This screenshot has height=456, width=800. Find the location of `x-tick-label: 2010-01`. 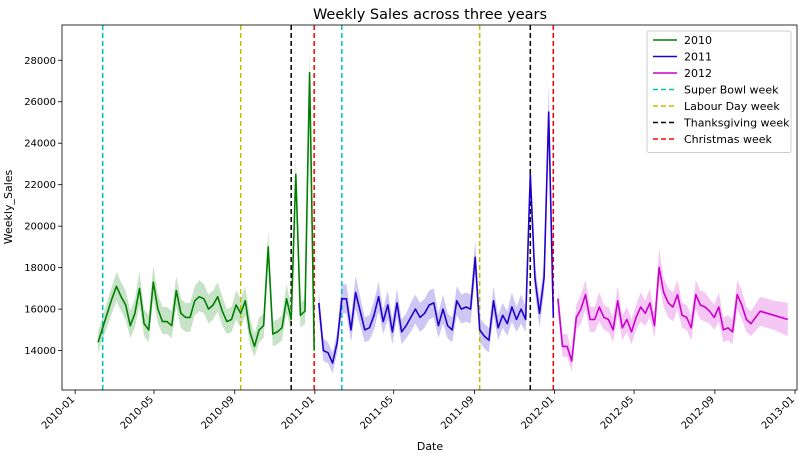

x-tick-label: 2010-01 is located at coordinates (58, 412).